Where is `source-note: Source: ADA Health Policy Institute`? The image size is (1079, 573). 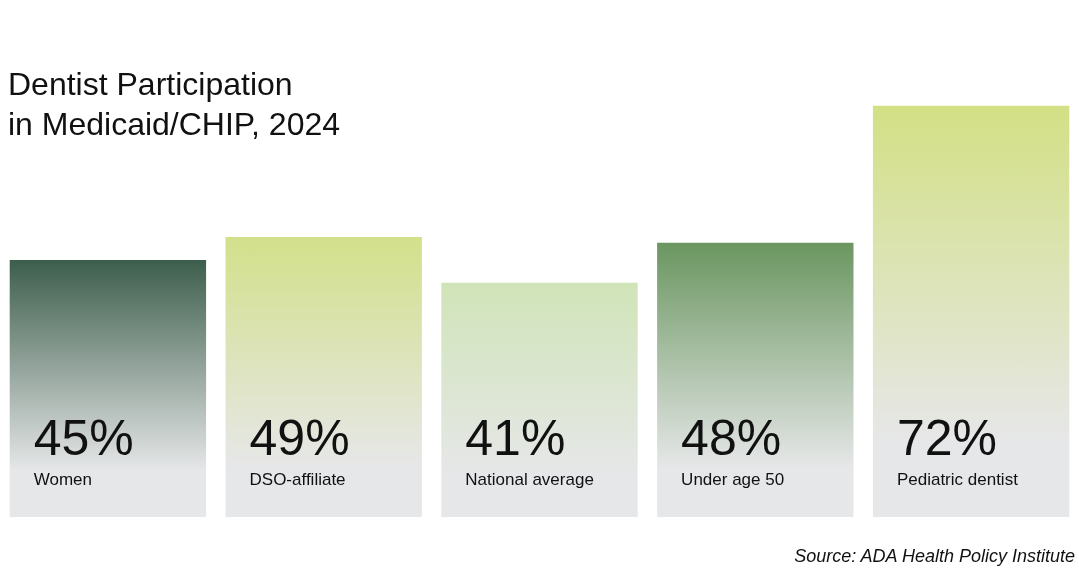 source-note: Source: ADA Health Policy Institute is located at coordinates (934, 556).